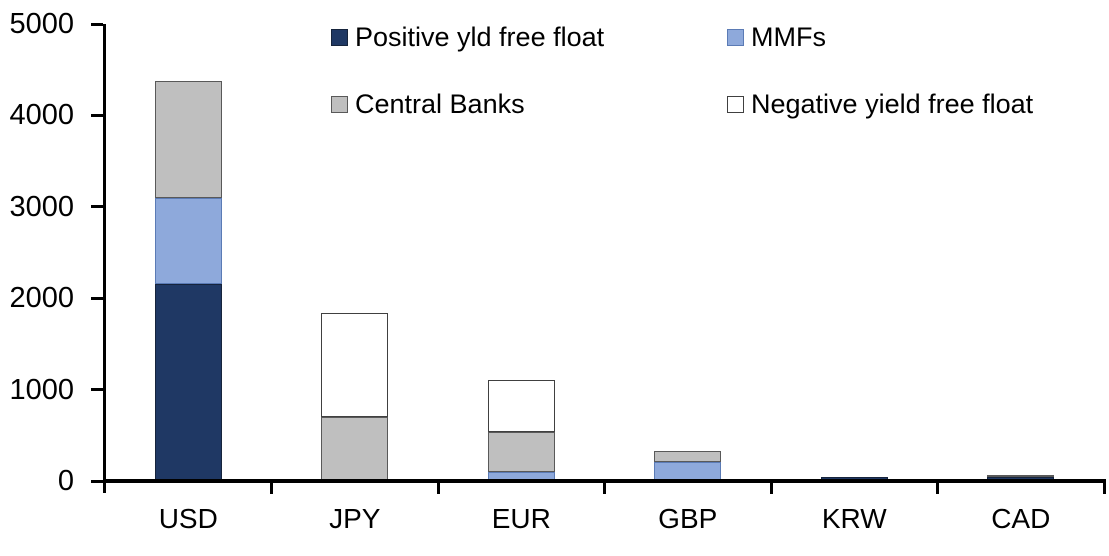  What do you see at coordinates (521, 518) in the screenshot?
I see `x-label-eur: EUR` at bounding box center [521, 518].